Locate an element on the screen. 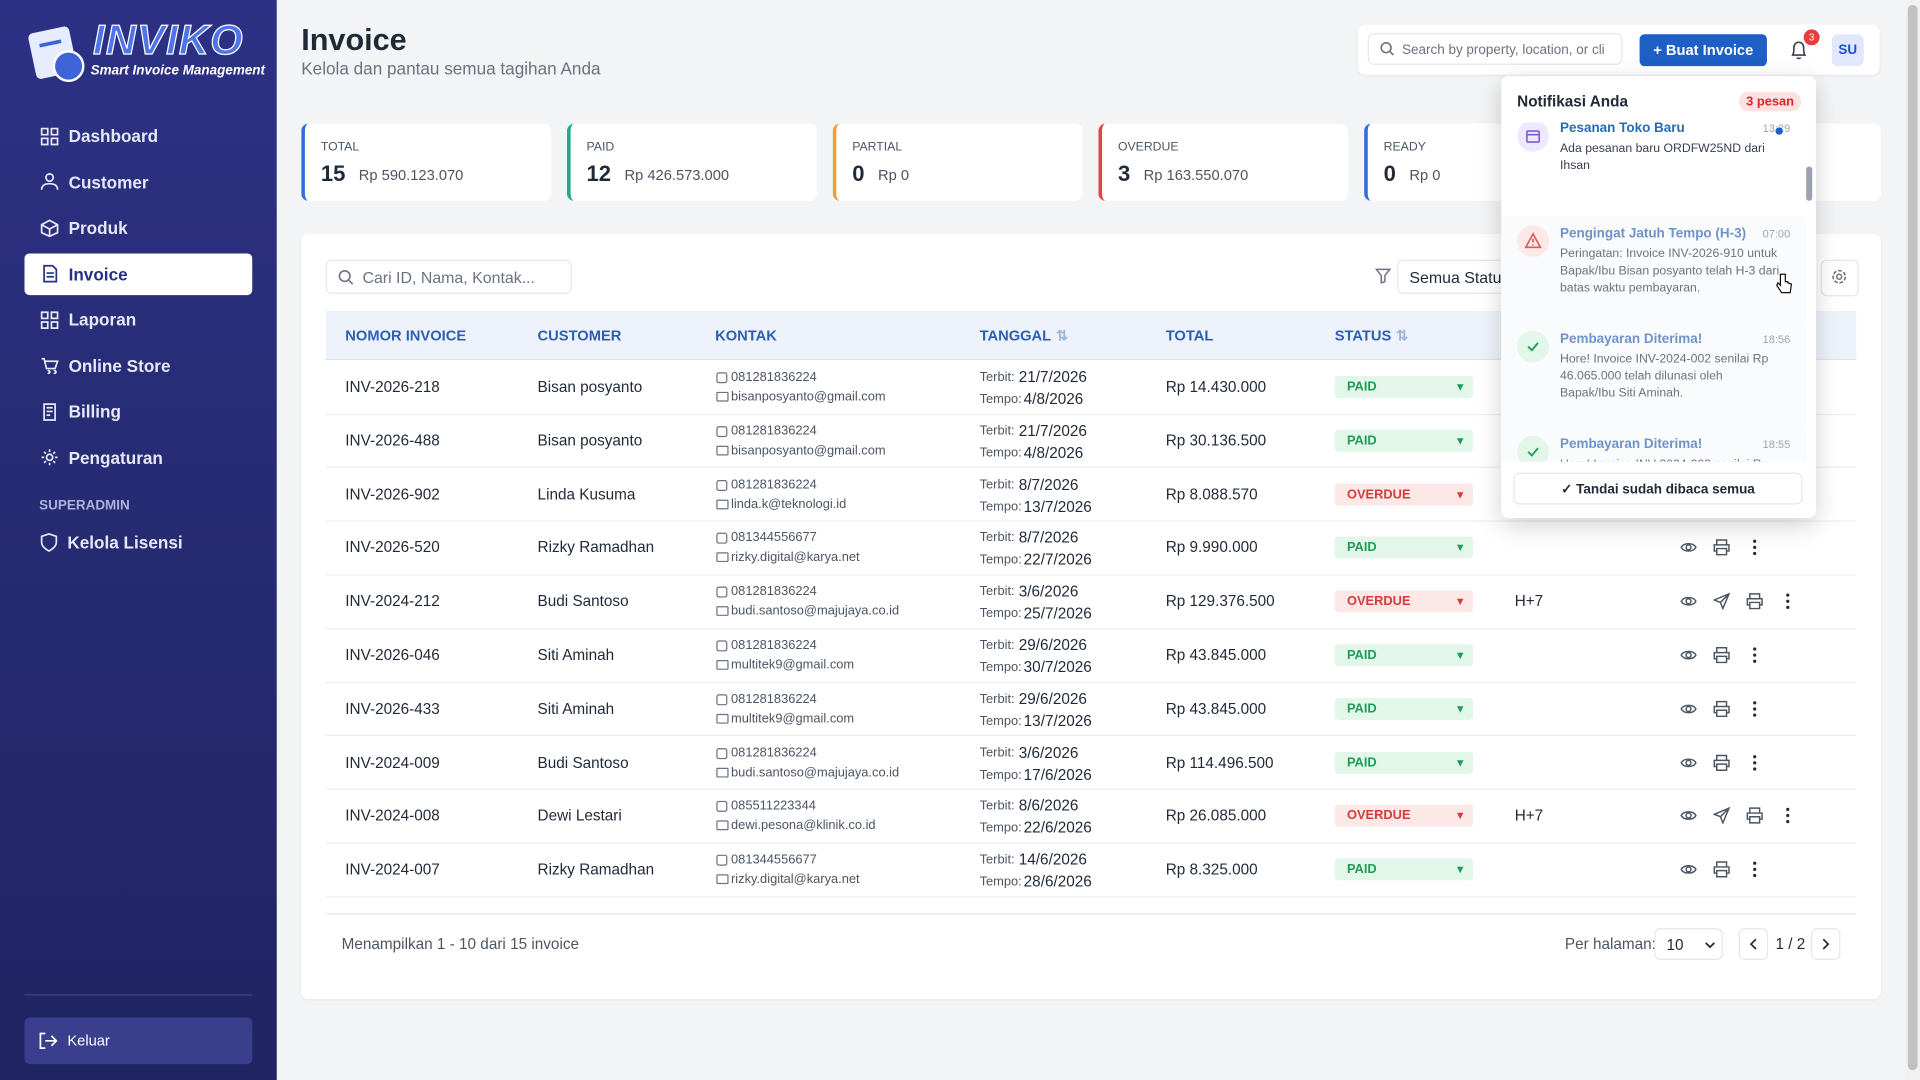 The width and height of the screenshot is (1920, 1080). filter-label: Semua Status is located at coordinates (1459, 277).